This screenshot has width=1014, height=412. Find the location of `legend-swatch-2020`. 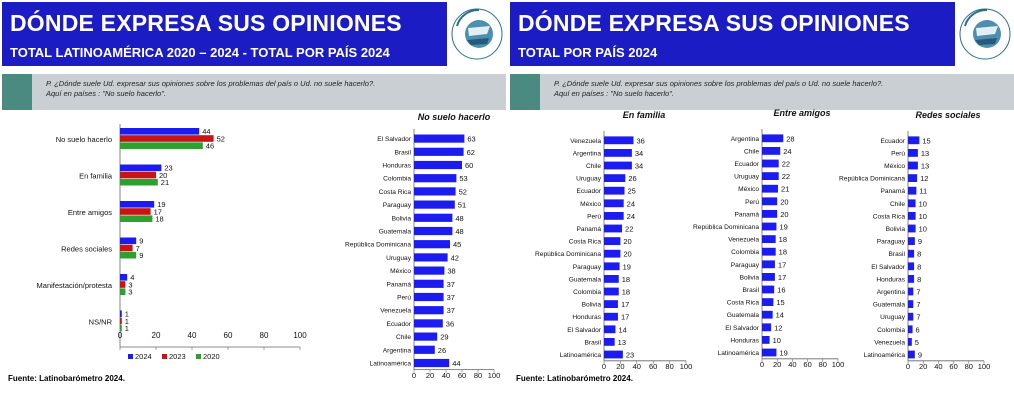

legend-swatch-2020 is located at coordinates (198, 356).